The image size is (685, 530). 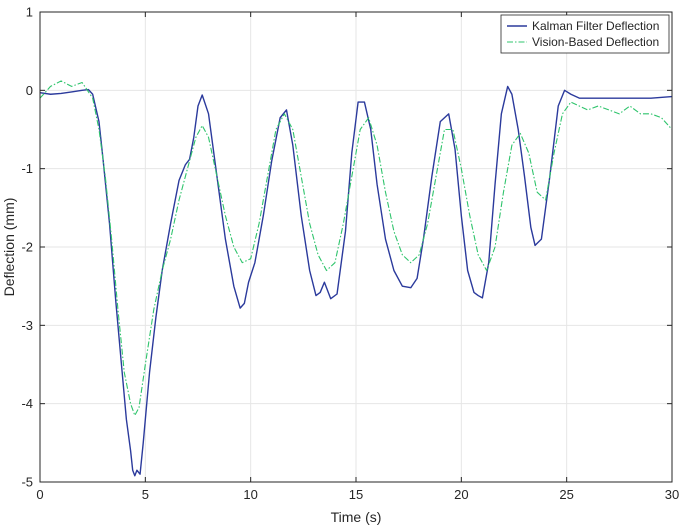 I want to click on y-tick-label: 1, so click(x=29, y=12).